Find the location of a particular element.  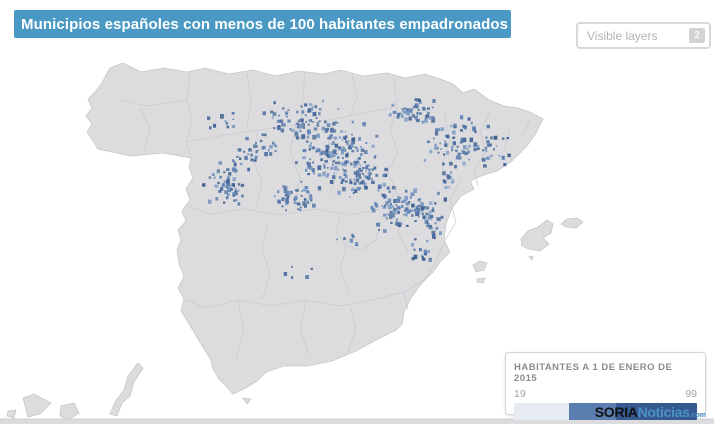

island-lanzarote-fuerteventura is located at coordinates (126, 389).